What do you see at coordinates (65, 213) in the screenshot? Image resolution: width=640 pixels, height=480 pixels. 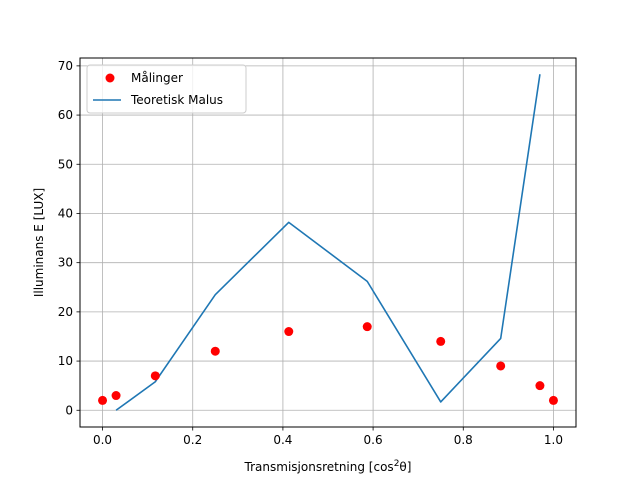 I see `y-tick-label: 40` at bounding box center [65, 213].